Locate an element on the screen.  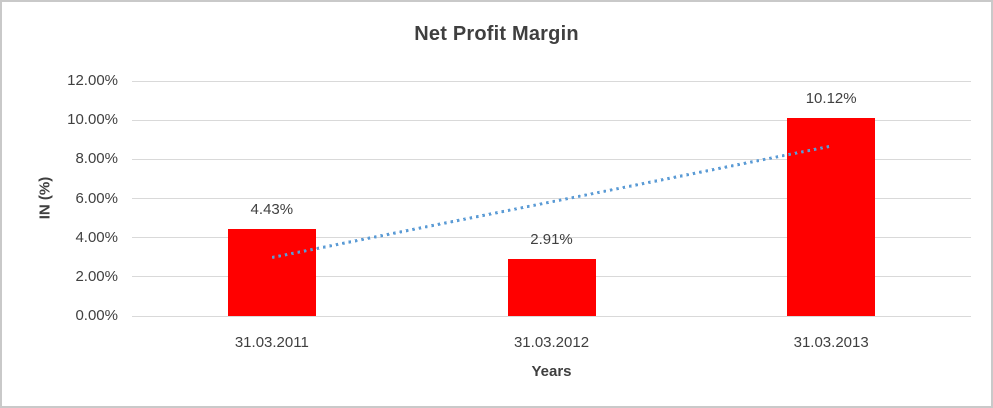
y-tick-label: 6.00% is located at coordinates (96, 198).